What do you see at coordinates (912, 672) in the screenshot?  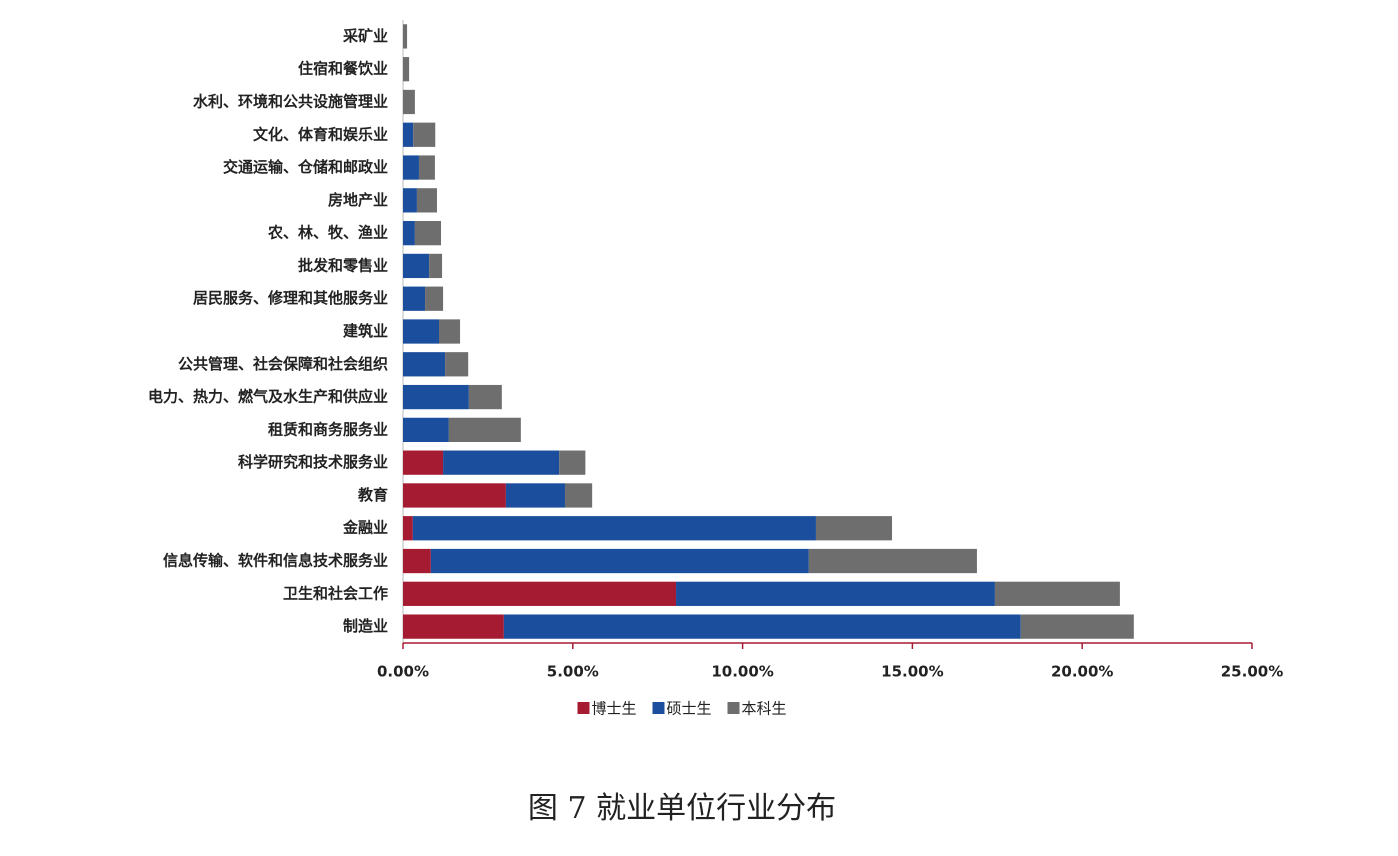 I see `x-tick-label: 15.00%` at bounding box center [912, 672].